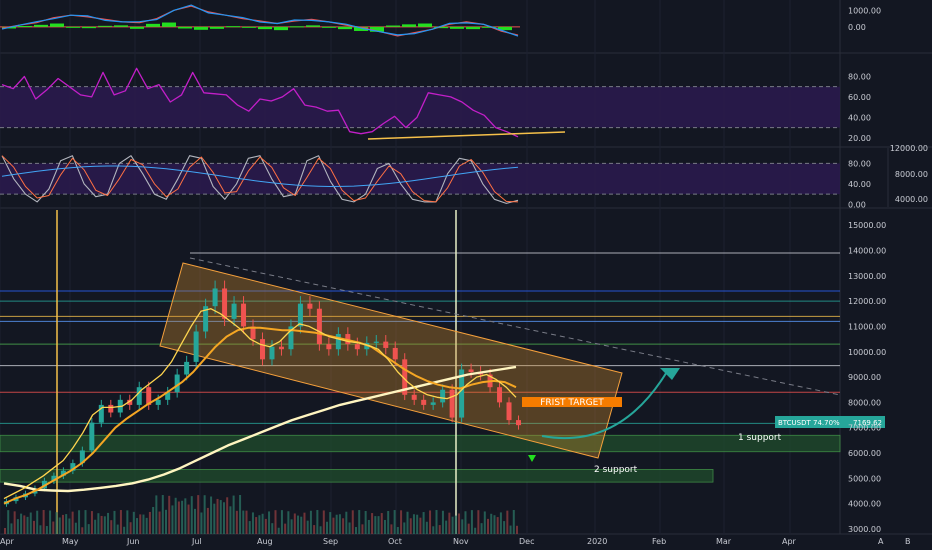 This screenshot has width=932, height=550. I want to click on macd-line, so click(260, 20).